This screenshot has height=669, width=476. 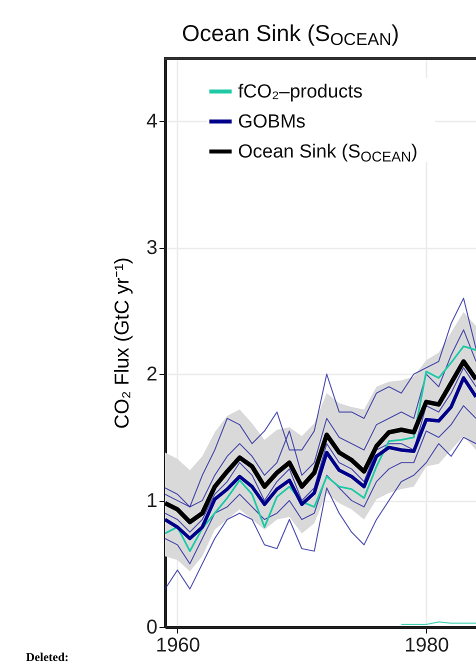 What do you see at coordinates (122, 343) in the screenshot?
I see `y-axis-title: CO₂ Flux (GtC yr⁻¹)` at bounding box center [122, 343].